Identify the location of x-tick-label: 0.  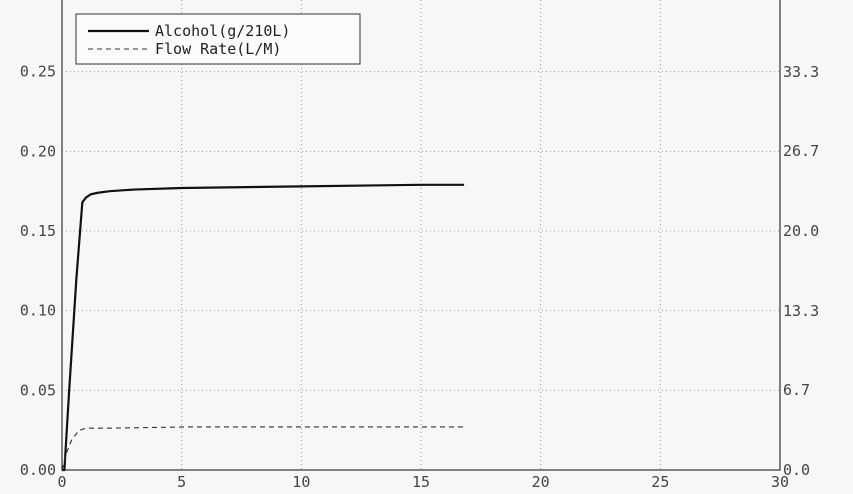
(61, 482).